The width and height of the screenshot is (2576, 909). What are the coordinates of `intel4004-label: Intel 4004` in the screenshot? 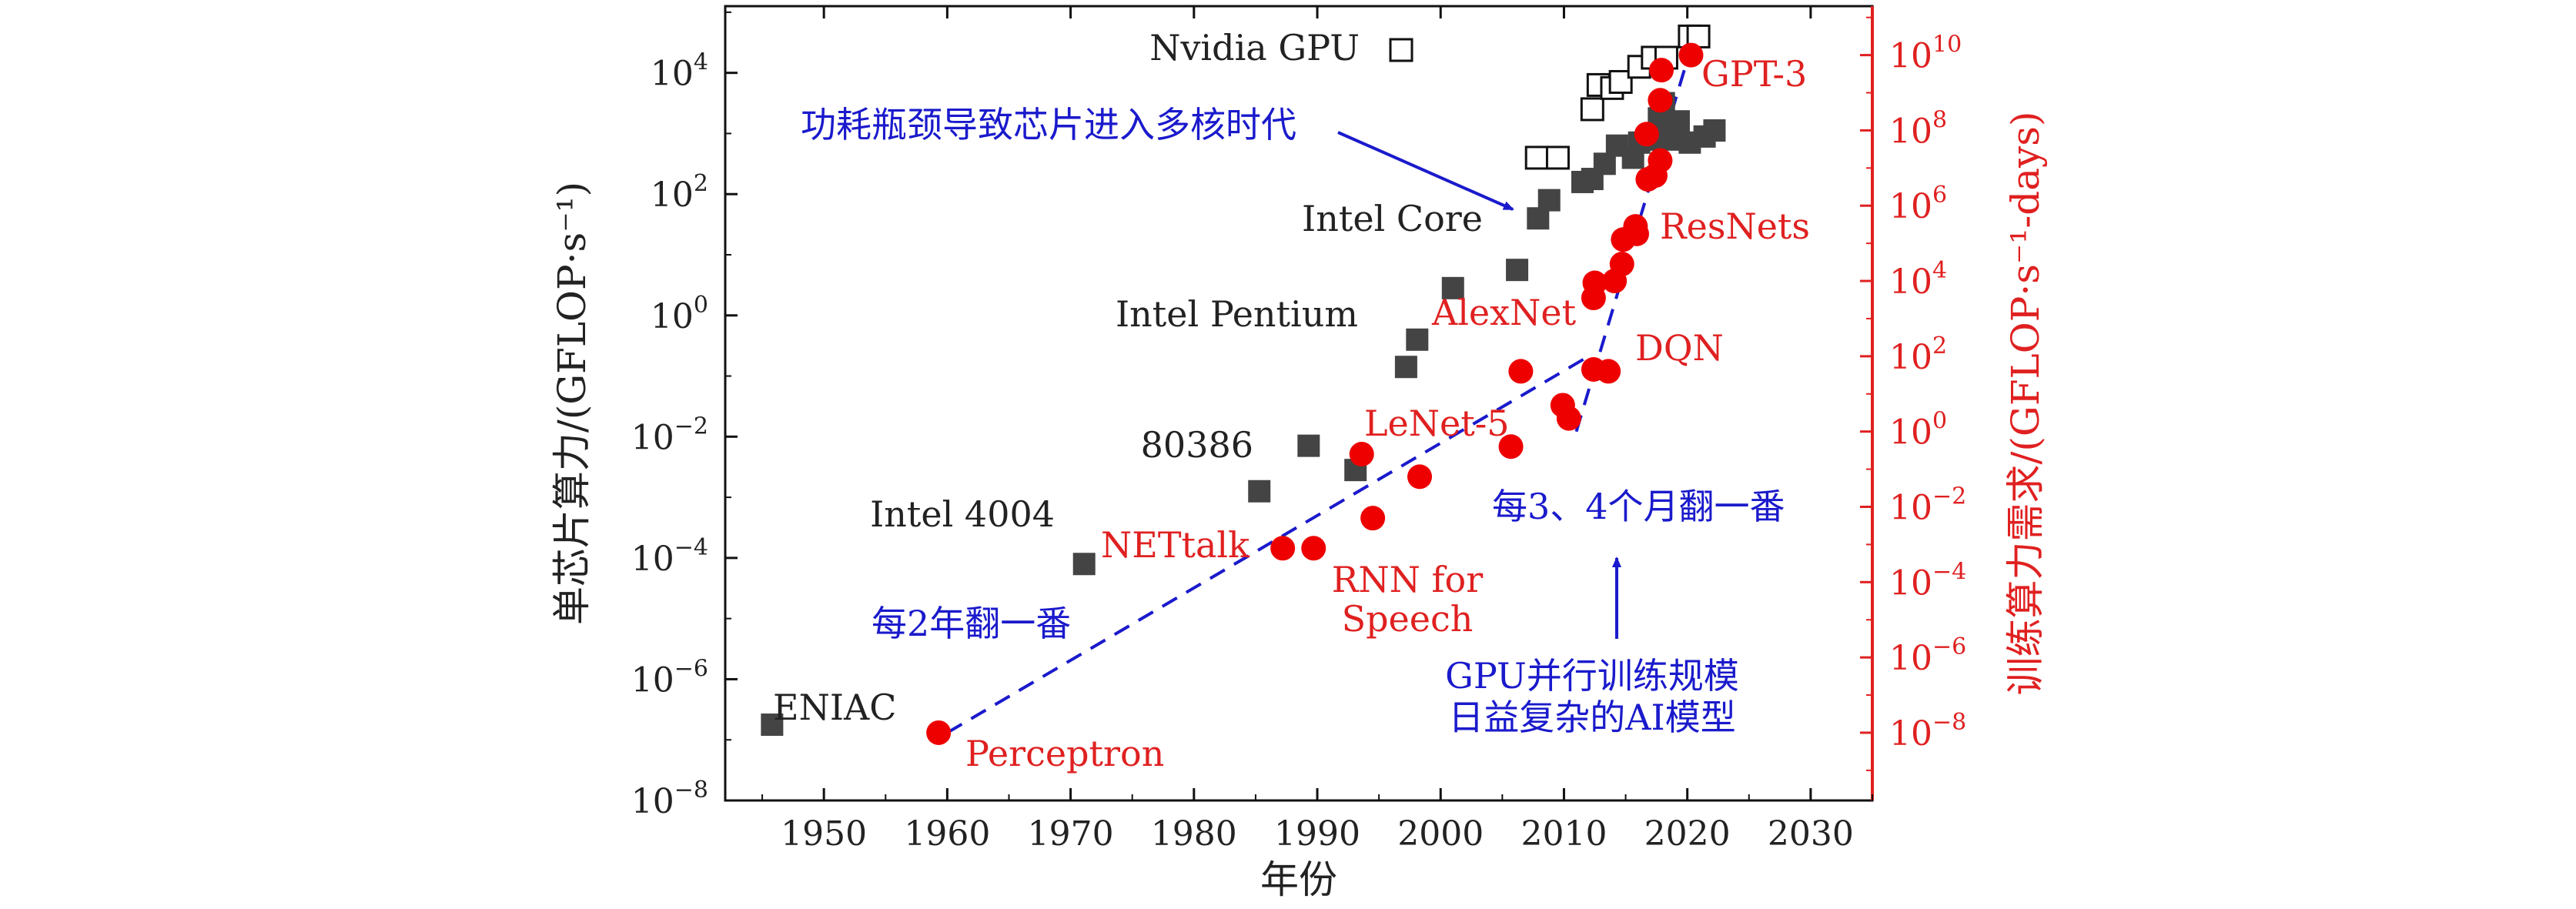 It's located at (963, 514).